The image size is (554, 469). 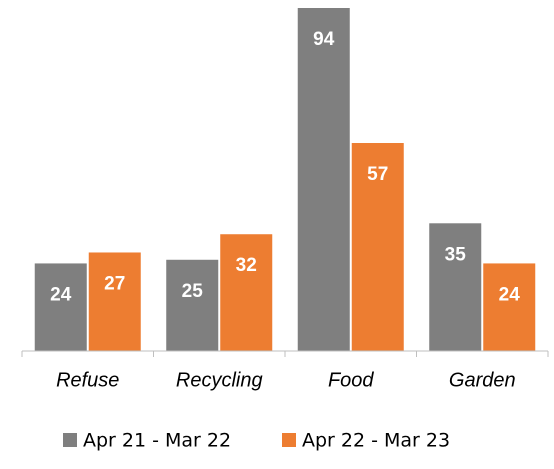 I want to click on x-tick-label: Garden, so click(x=482, y=380).